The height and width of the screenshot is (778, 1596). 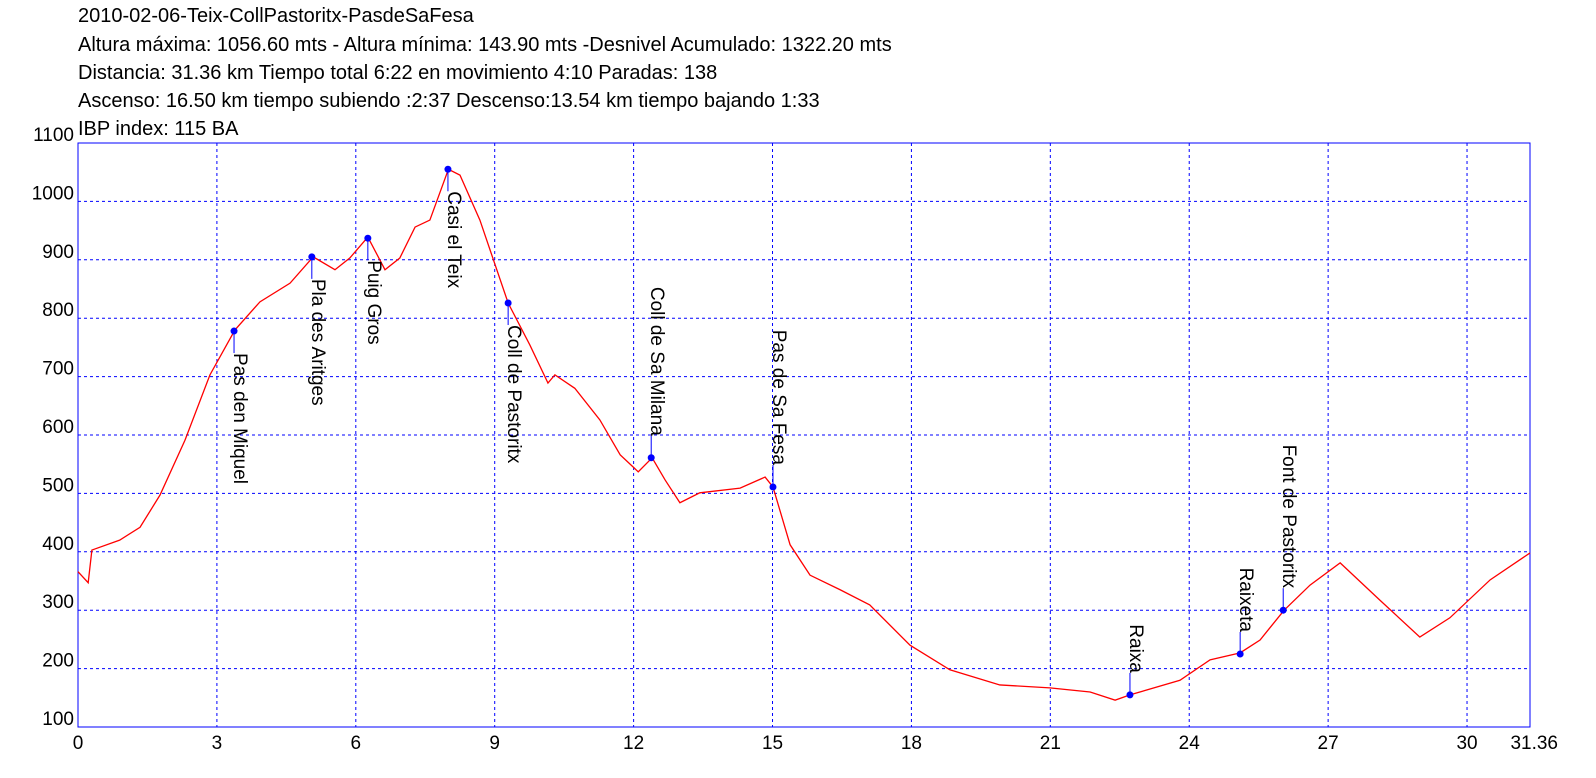 I want to click on x-tick-label: 9, so click(x=494, y=743).